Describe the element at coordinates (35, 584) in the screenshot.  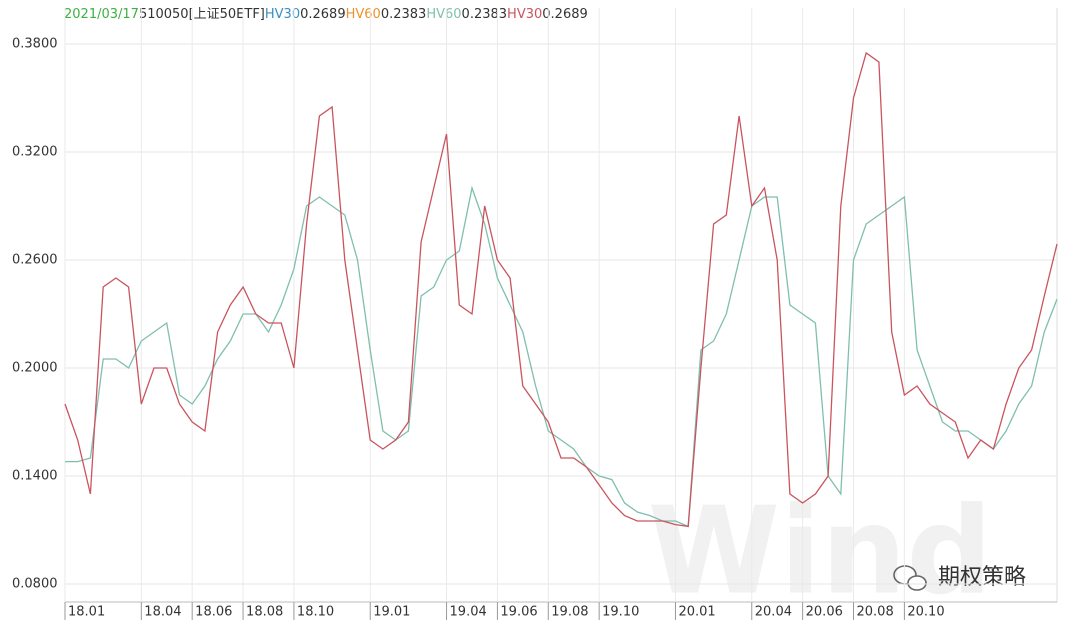
I see `y-tick-label: 0.0800` at that location.